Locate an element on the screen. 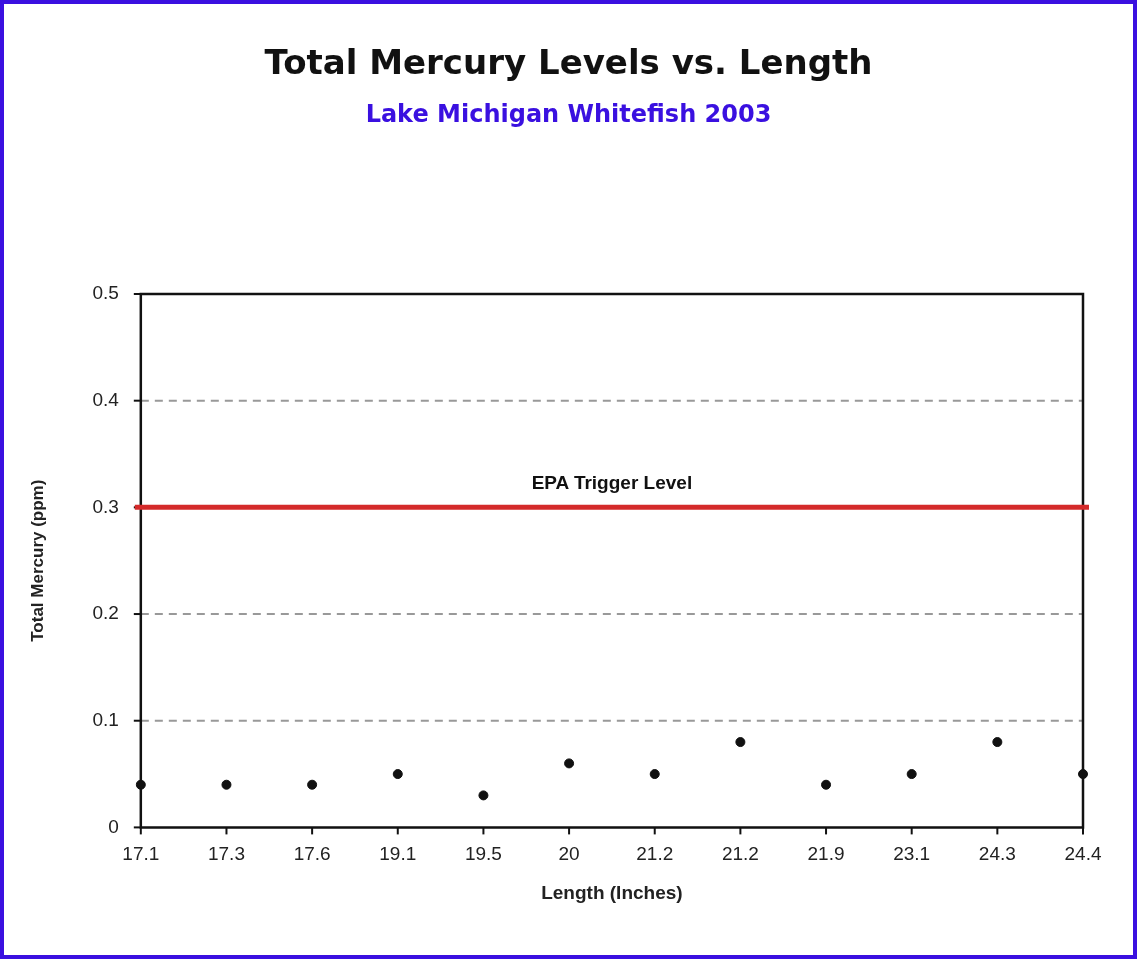 This screenshot has width=1137, height=959. chart-title: Total Mercury Levels vs. Length is located at coordinates (568, 62).